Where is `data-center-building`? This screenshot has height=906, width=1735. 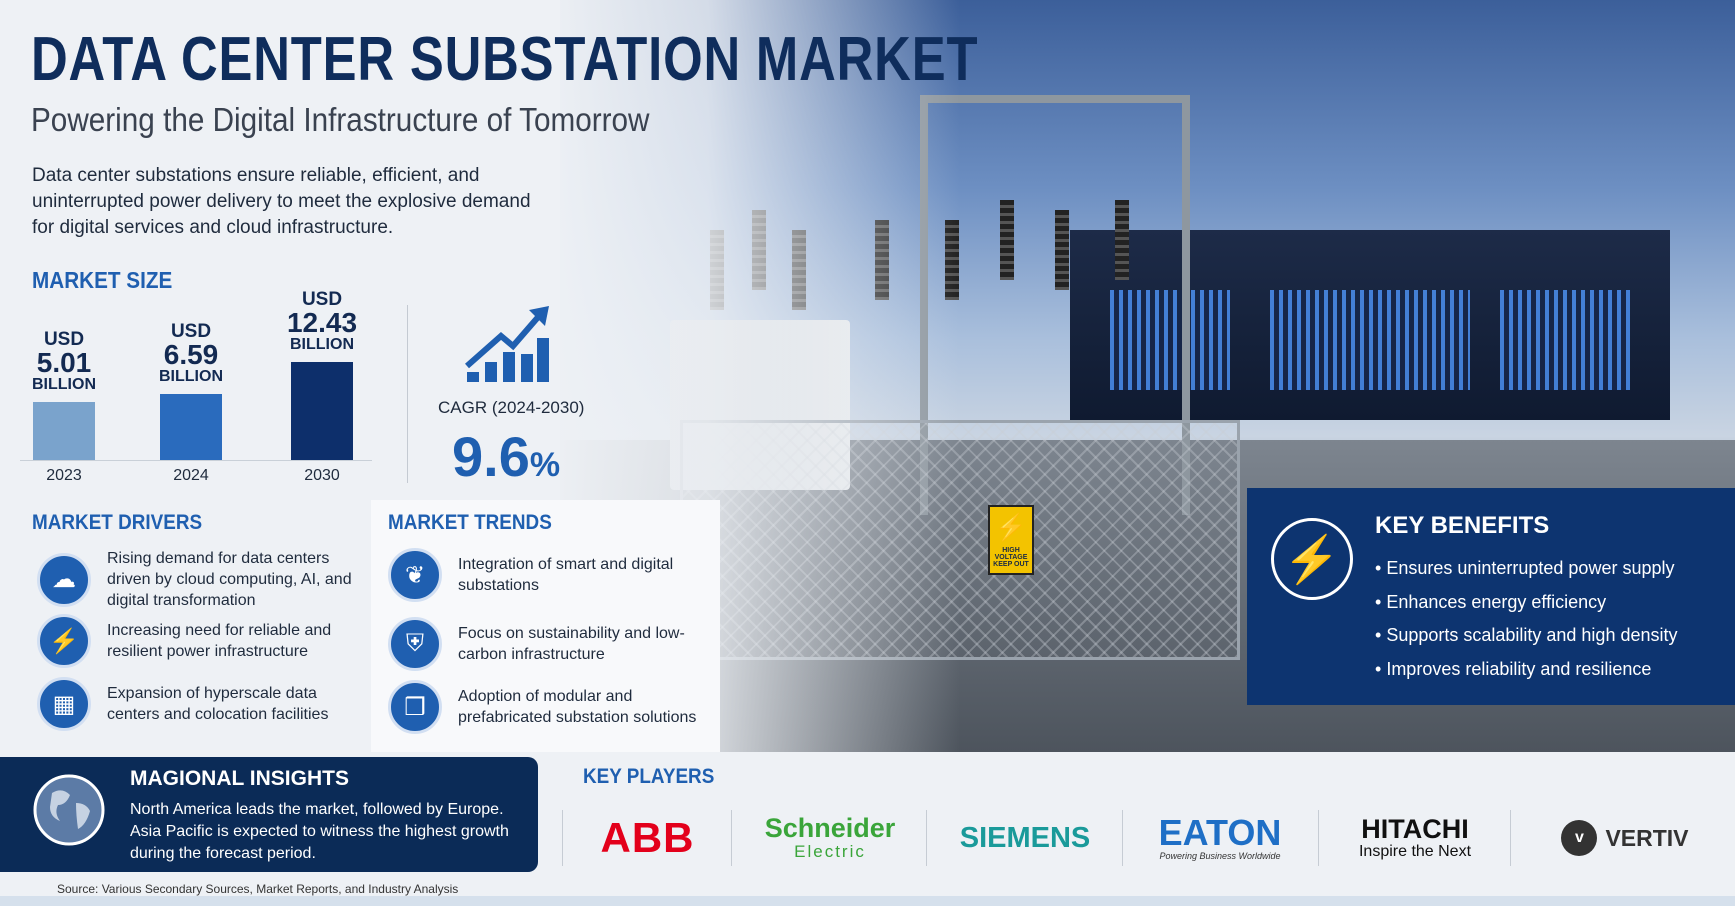 data-center-building is located at coordinates (1370, 325).